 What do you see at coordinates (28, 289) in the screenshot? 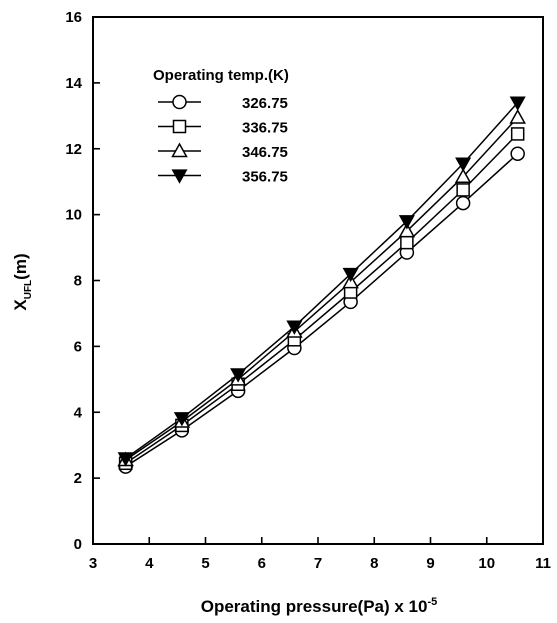
I see `y-axis-title-subscript: UFL` at bounding box center [28, 289].